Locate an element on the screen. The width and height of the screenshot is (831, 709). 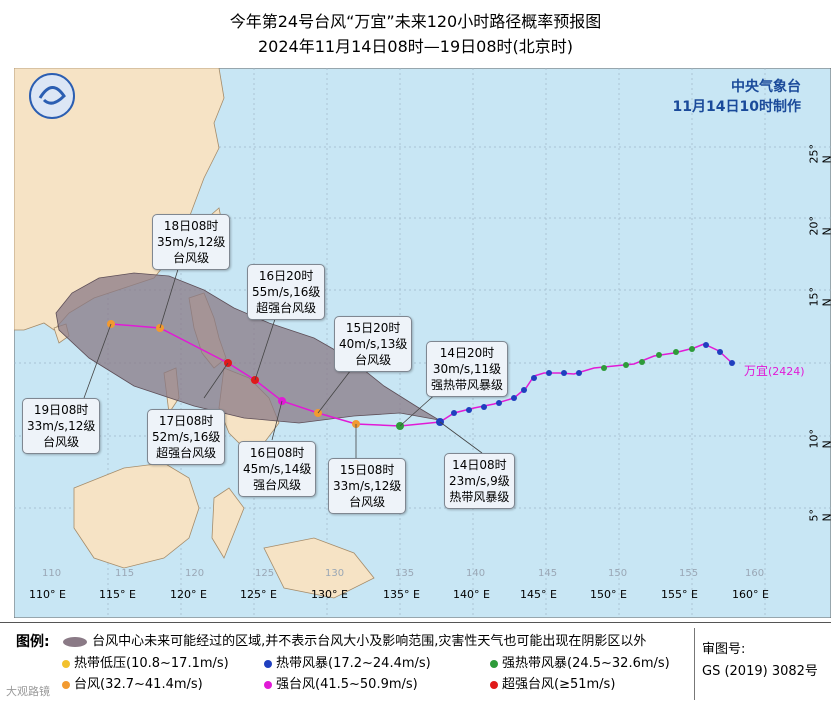
lon-label: 135° E is located at coordinates (401, 594).